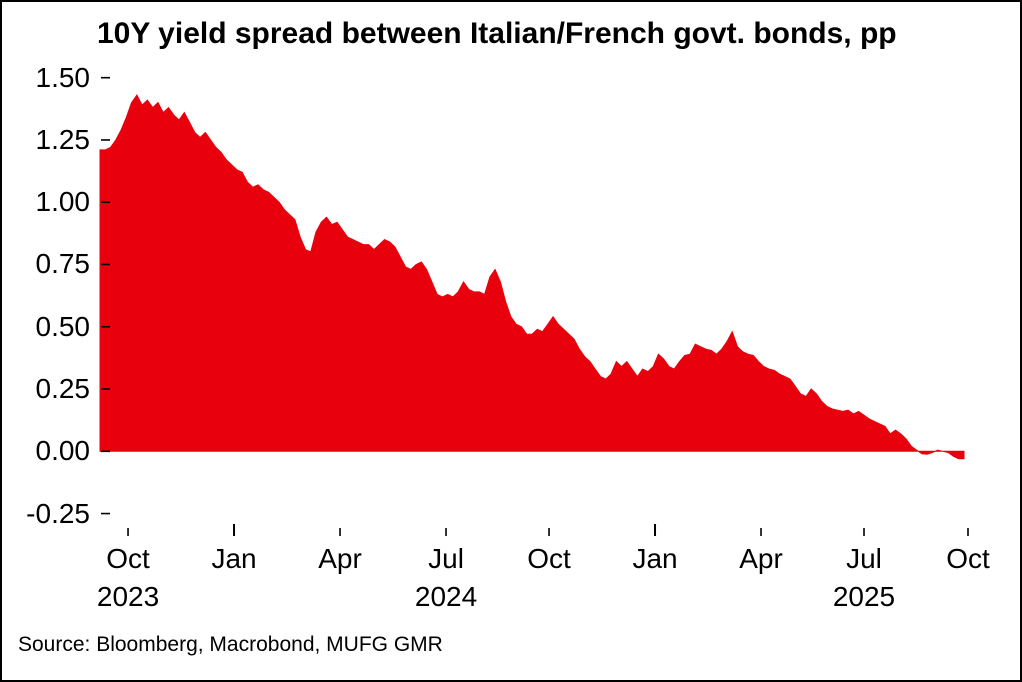  Describe the element at coordinates (63, 264) in the screenshot. I see `y-axis-tick-label: 0.75` at that location.